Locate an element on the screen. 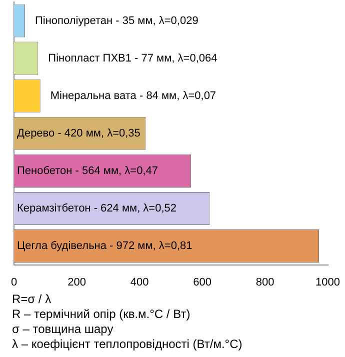 The width and height of the screenshot is (345, 357). x-tick-label: 1000 is located at coordinates (328, 282).